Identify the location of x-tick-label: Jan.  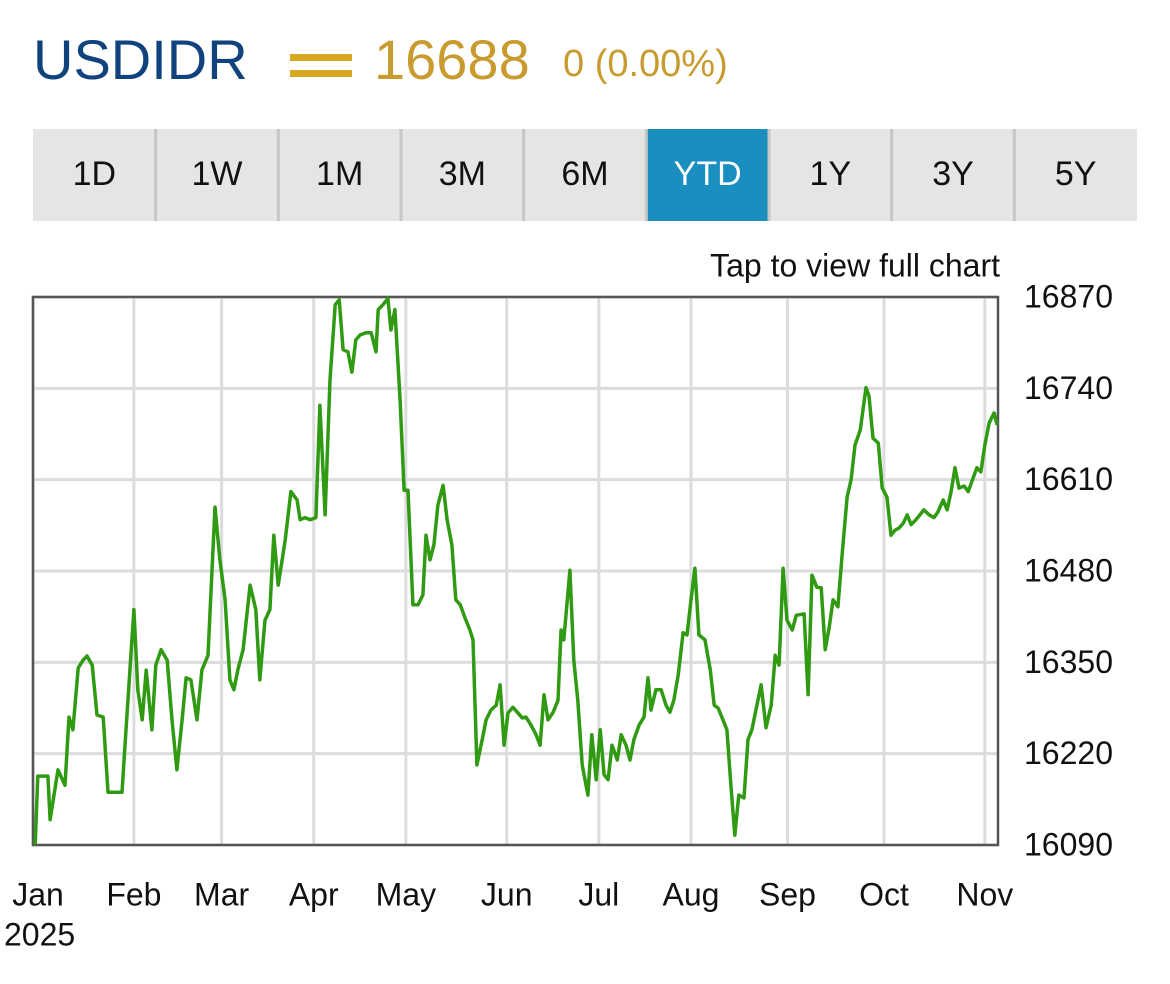
(38, 894).